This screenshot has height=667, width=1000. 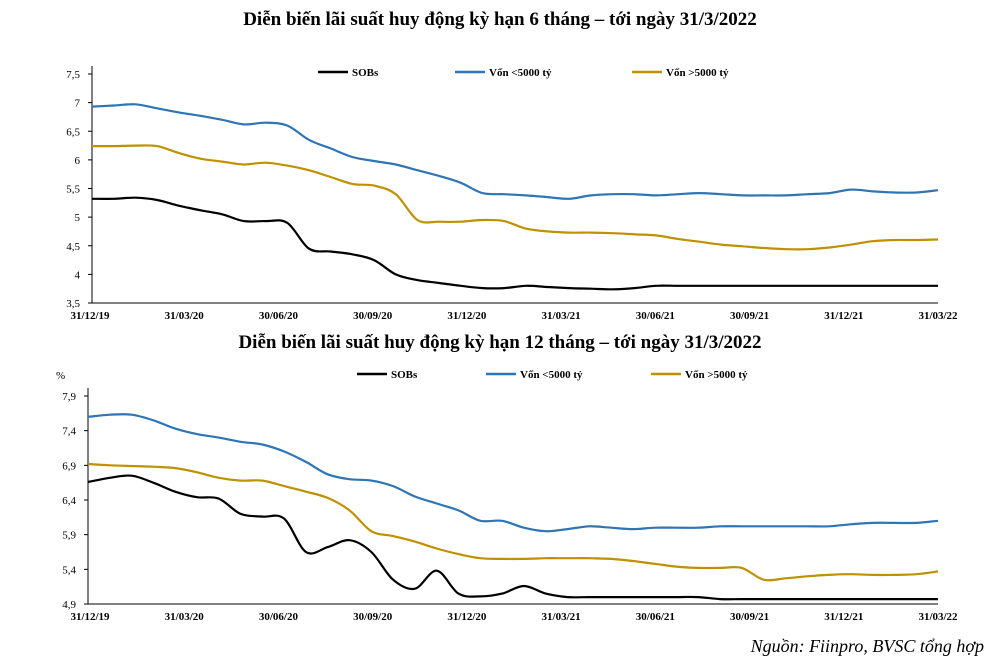 I want to click on y-axis-unit: %, so click(x=60, y=376).